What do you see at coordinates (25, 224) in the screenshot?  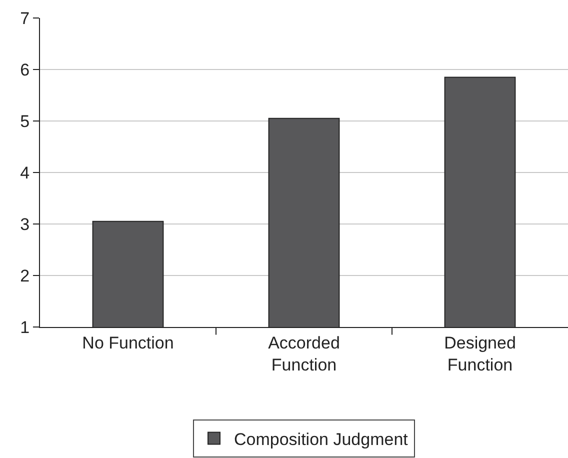 I see `y-tick-label: 3` at bounding box center [25, 224].